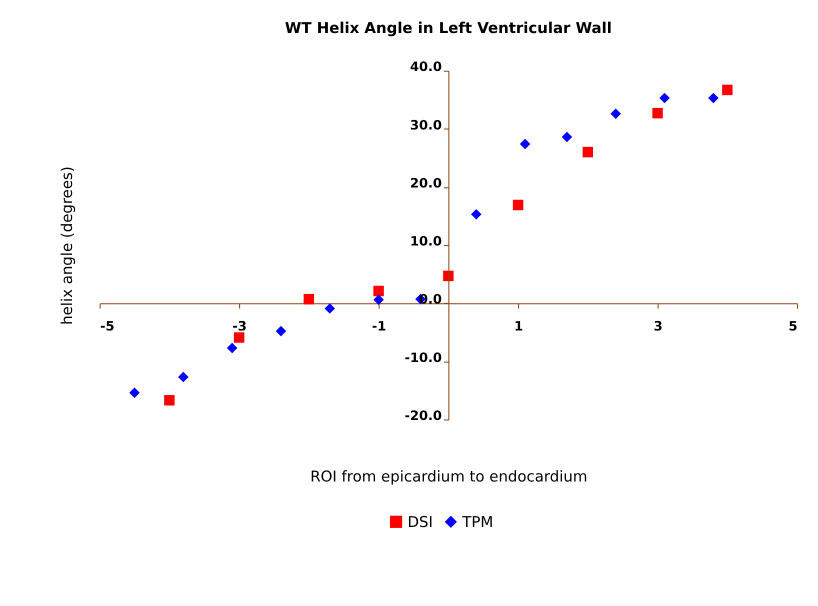  What do you see at coordinates (477, 521) in the screenshot?
I see `legend-label: TPM` at bounding box center [477, 521].